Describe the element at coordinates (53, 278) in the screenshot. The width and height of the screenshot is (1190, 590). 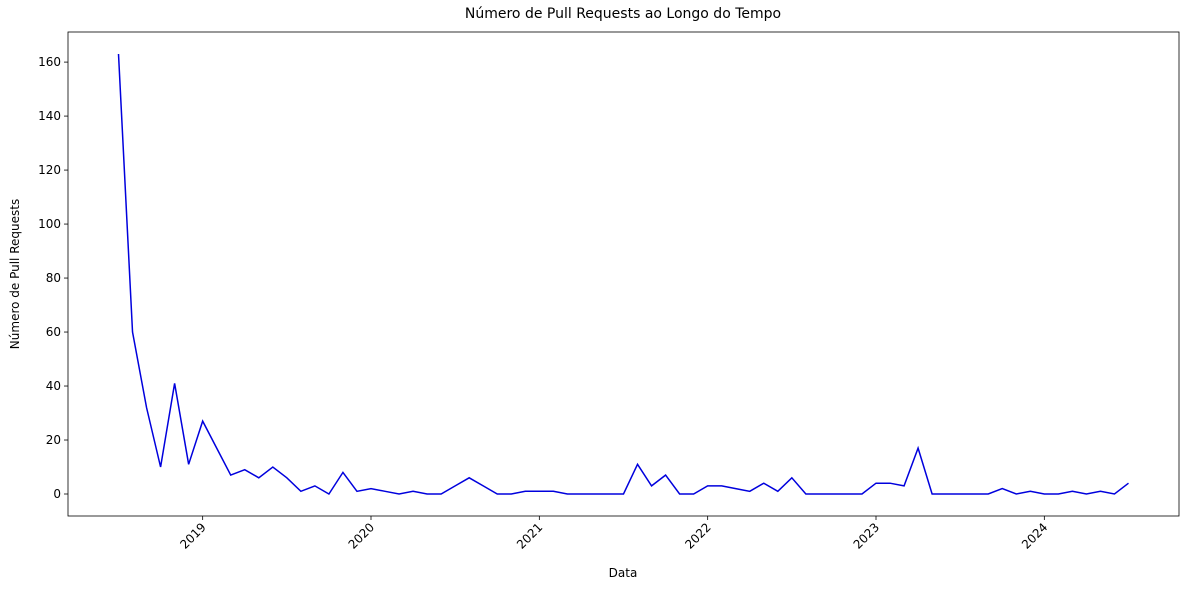
I see `y-tick-label: 80` at that location.